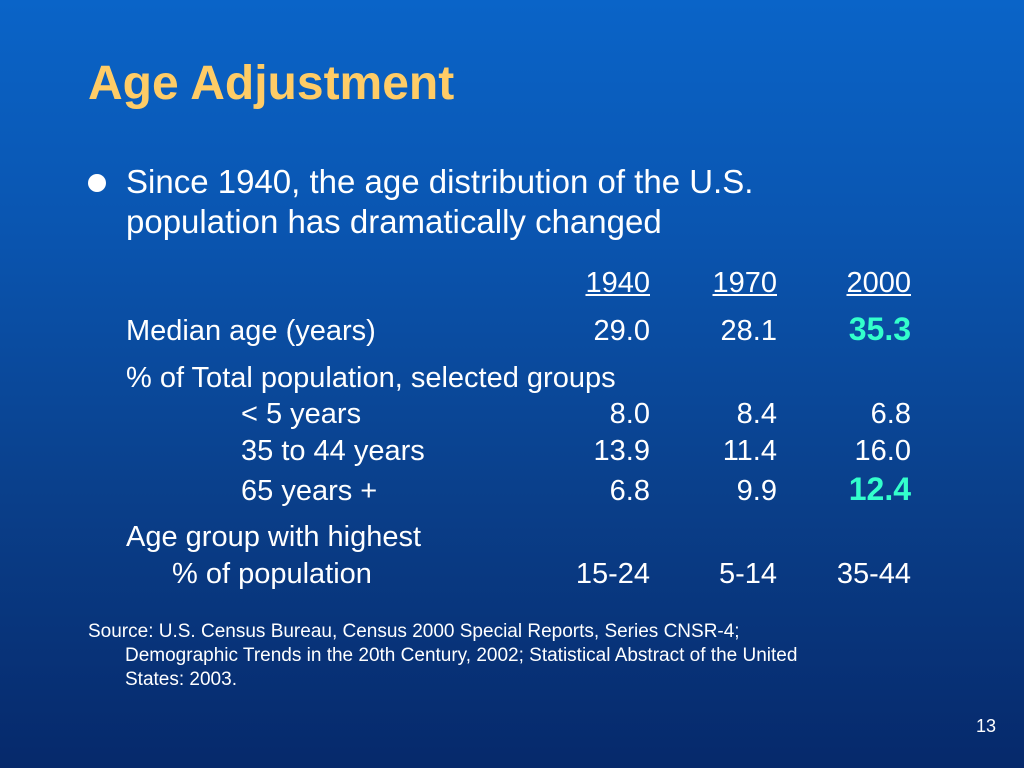 The image size is (1024, 768). I want to click on group-label-under5: < 5 years, so click(301, 414).